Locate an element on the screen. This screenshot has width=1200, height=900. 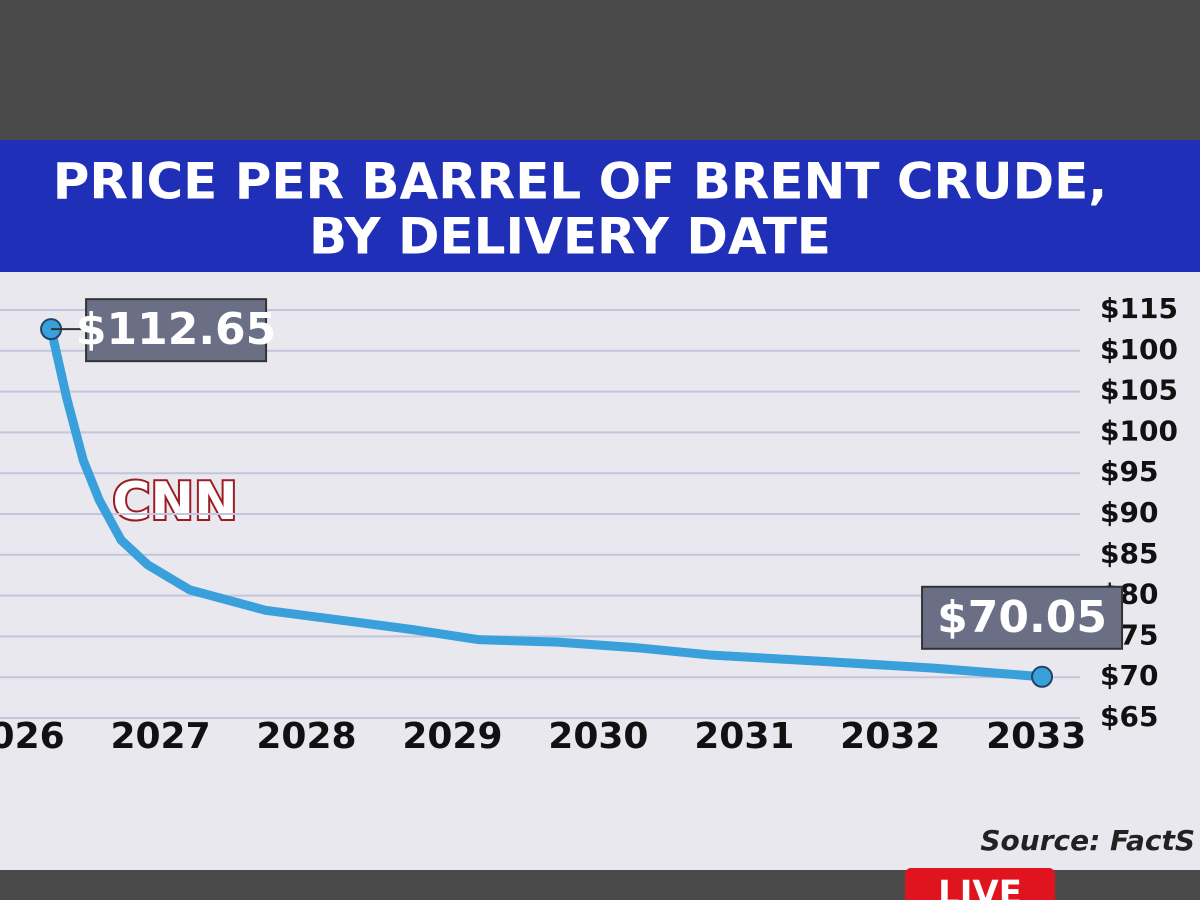
y-tick-label: $105 is located at coordinates (1139, 390).